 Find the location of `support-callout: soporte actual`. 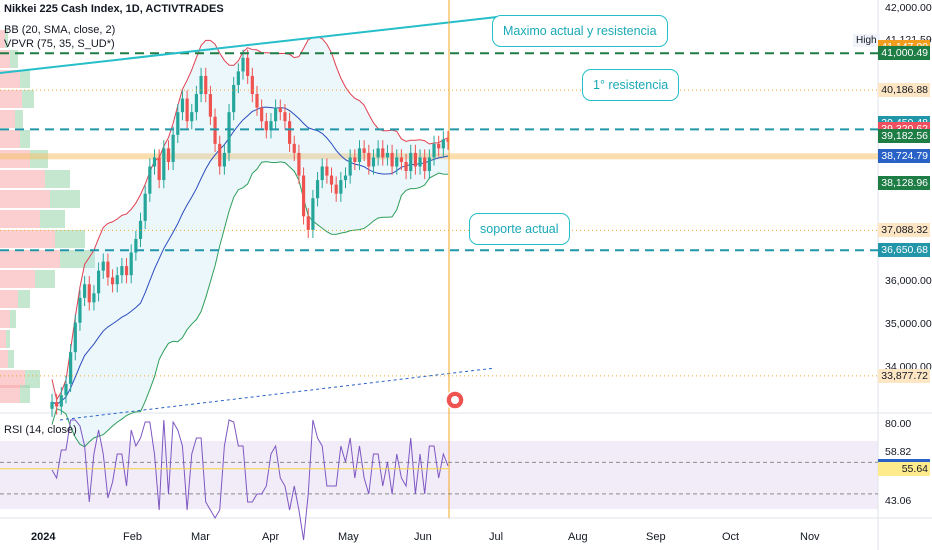

support-callout: soporte actual is located at coordinates (519, 229).